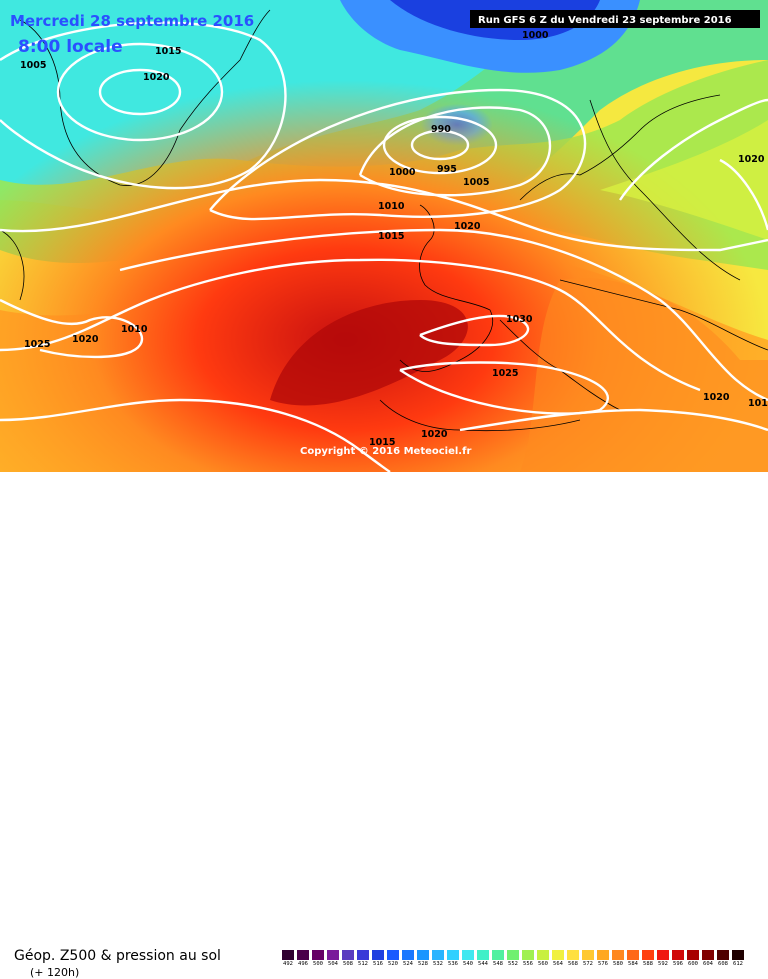 The image size is (768, 979). I want to click on forecast-lead: (+ 120h), so click(55, 972).